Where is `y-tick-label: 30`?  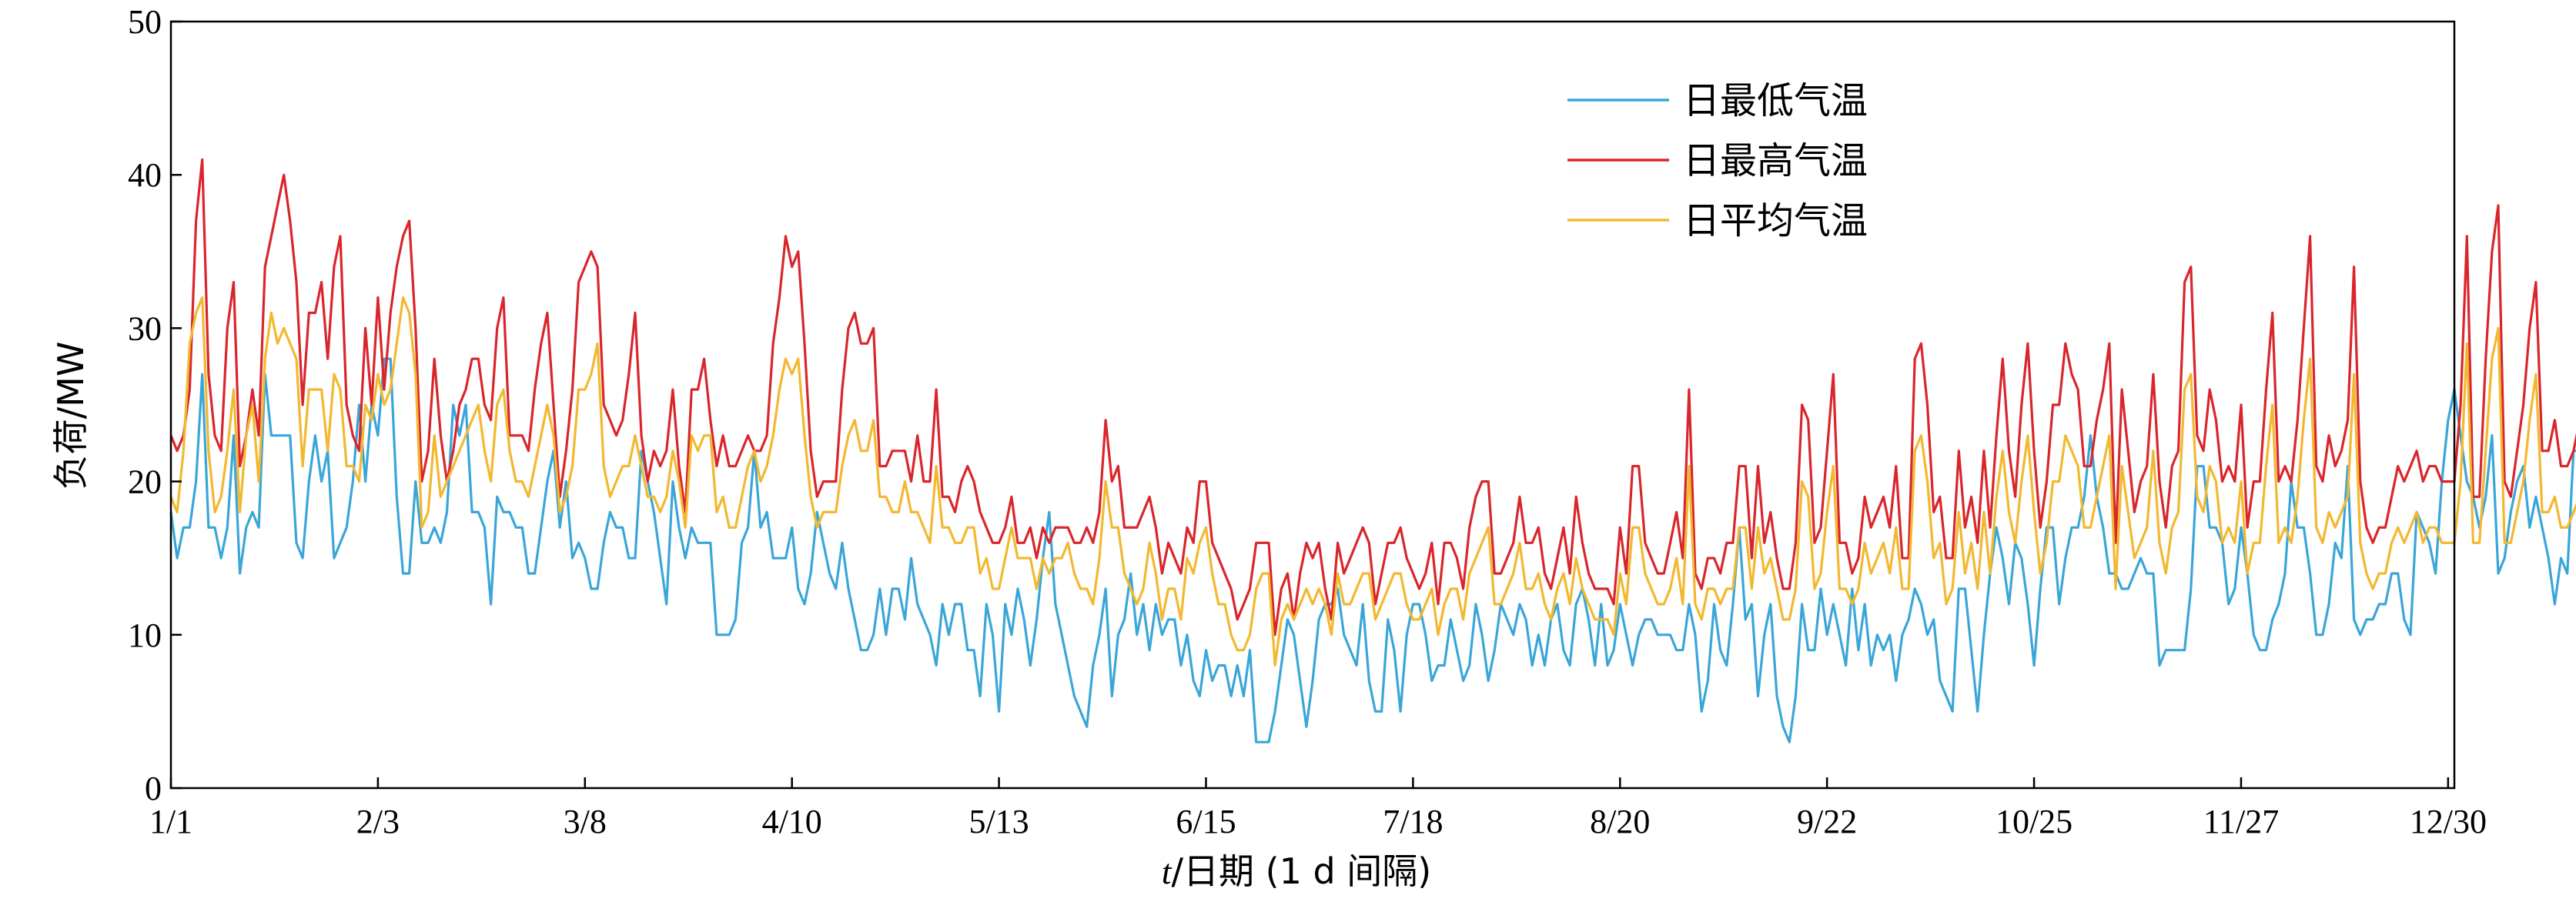 y-tick-label: 30 is located at coordinates (145, 328).